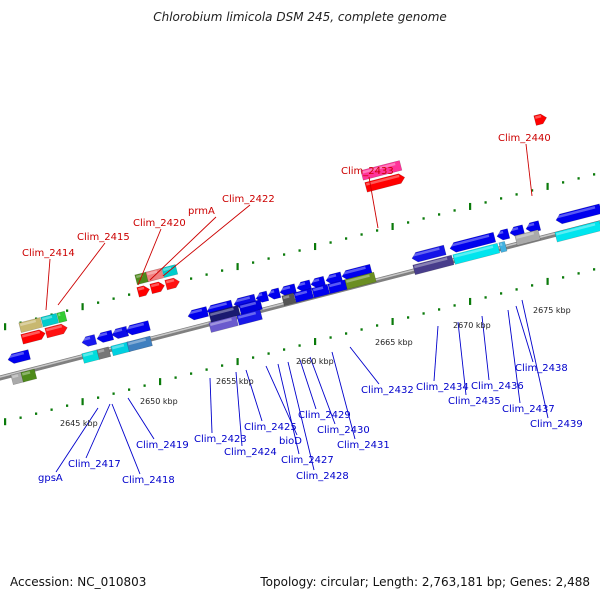  What do you see at coordinates (15, 376) in the screenshot?
I see `gene-block-0-shine` at bounding box center [15, 376].